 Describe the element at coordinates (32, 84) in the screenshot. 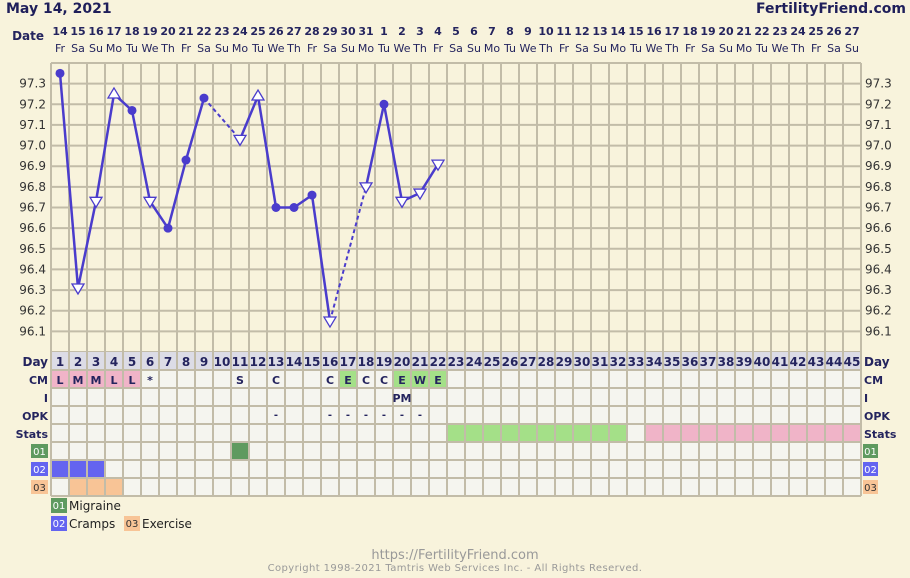

I see `y-tick-left: 97.3` at that location.